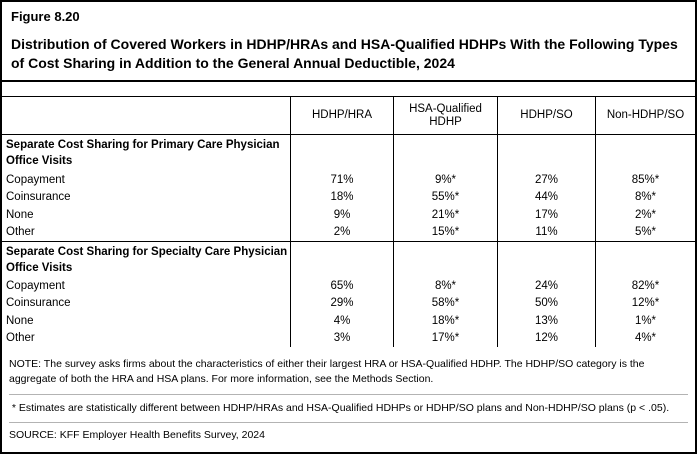  What do you see at coordinates (341, 116) in the screenshot?
I see `column-header-hdhp-hra: HDHP/HRA` at bounding box center [341, 116].